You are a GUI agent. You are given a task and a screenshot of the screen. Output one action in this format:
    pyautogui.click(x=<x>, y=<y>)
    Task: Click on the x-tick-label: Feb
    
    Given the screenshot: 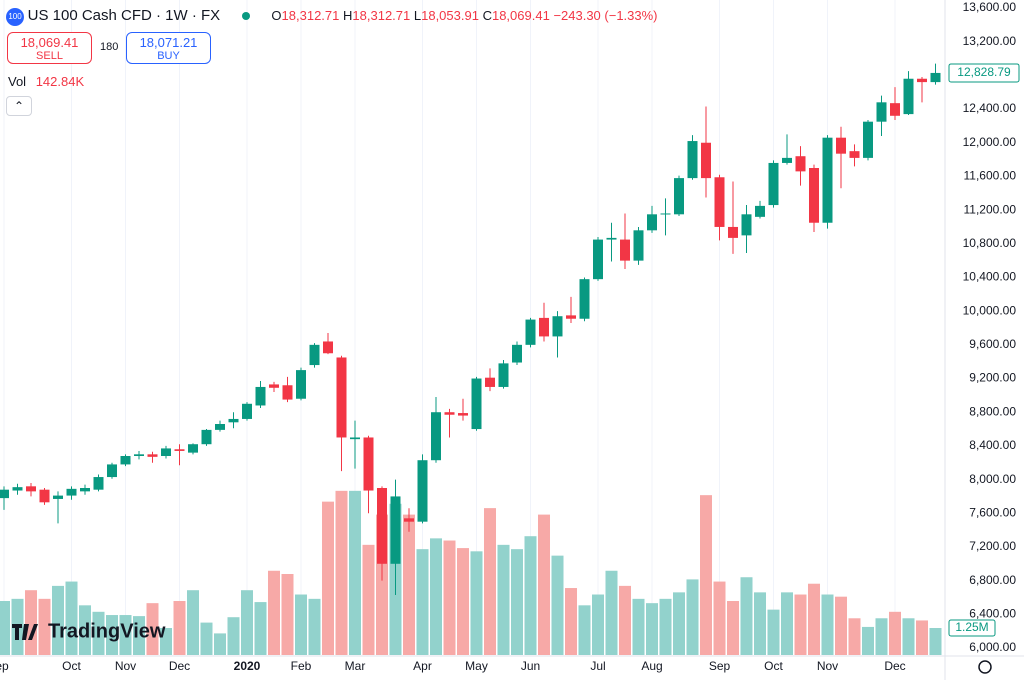 What is the action you would take?
    pyautogui.click(x=301, y=666)
    